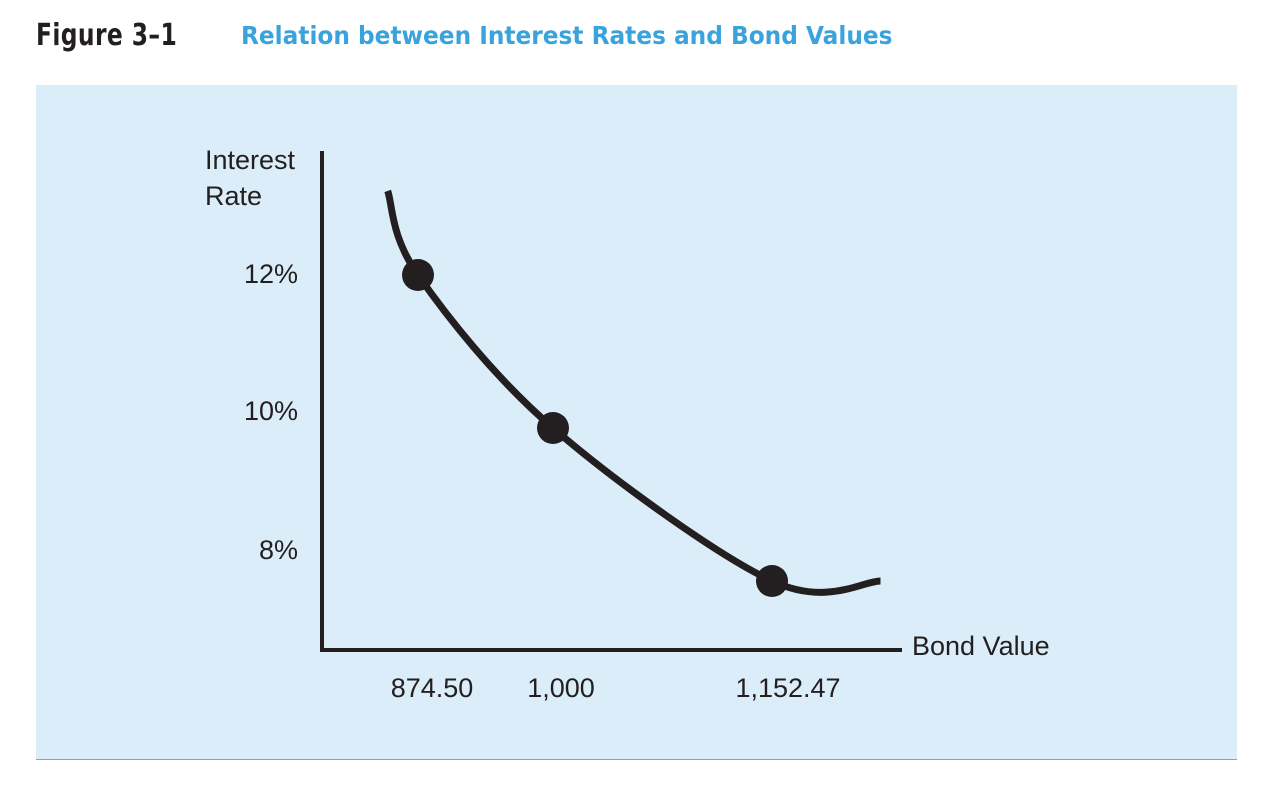 This screenshot has width=1282, height=797. Describe the element at coordinates (271, 274) in the screenshot. I see `y-tick-label: 12%` at that location.